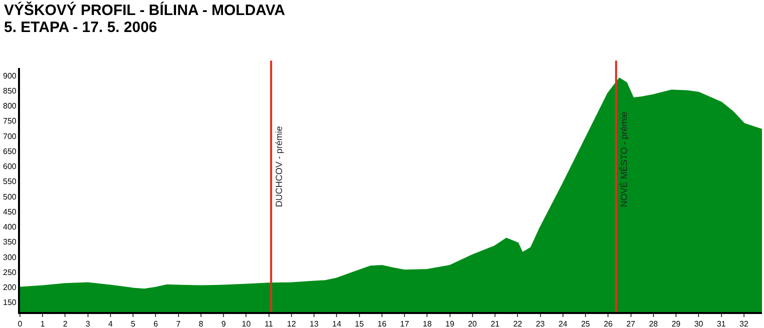 This screenshot has height=328, width=764. I want to click on y-tick-label: 850, so click(10, 91).